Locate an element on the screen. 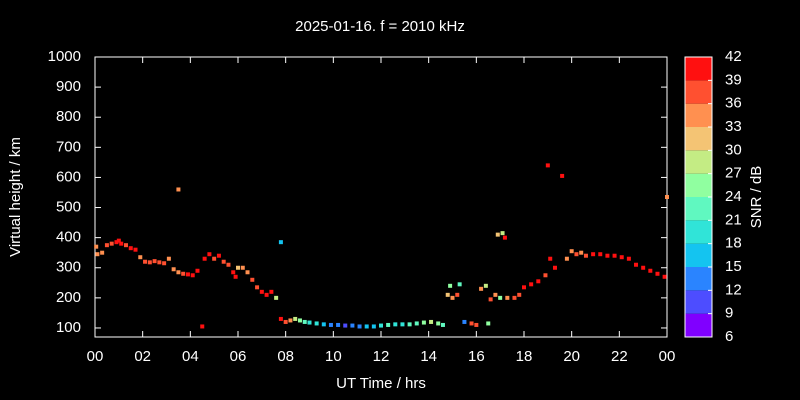 The width and height of the screenshot is (800, 400). colorbar-tick-label: 27 is located at coordinates (733, 173).